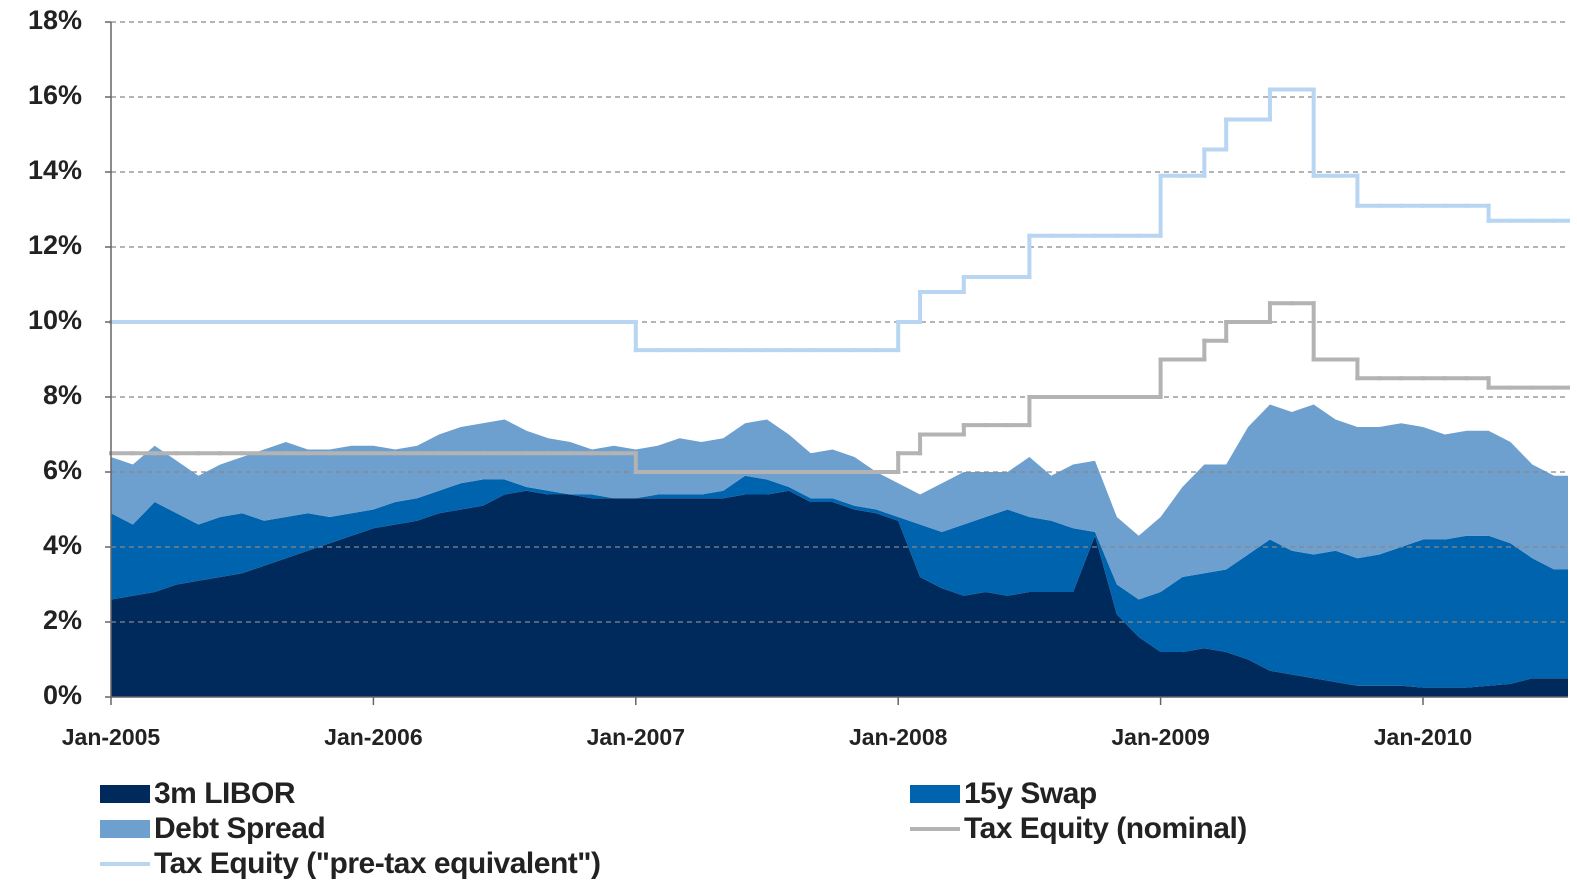 The height and width of the screenshot is (887, 1577). I want to click on y-tick-label: 8%, so click(62, 395).